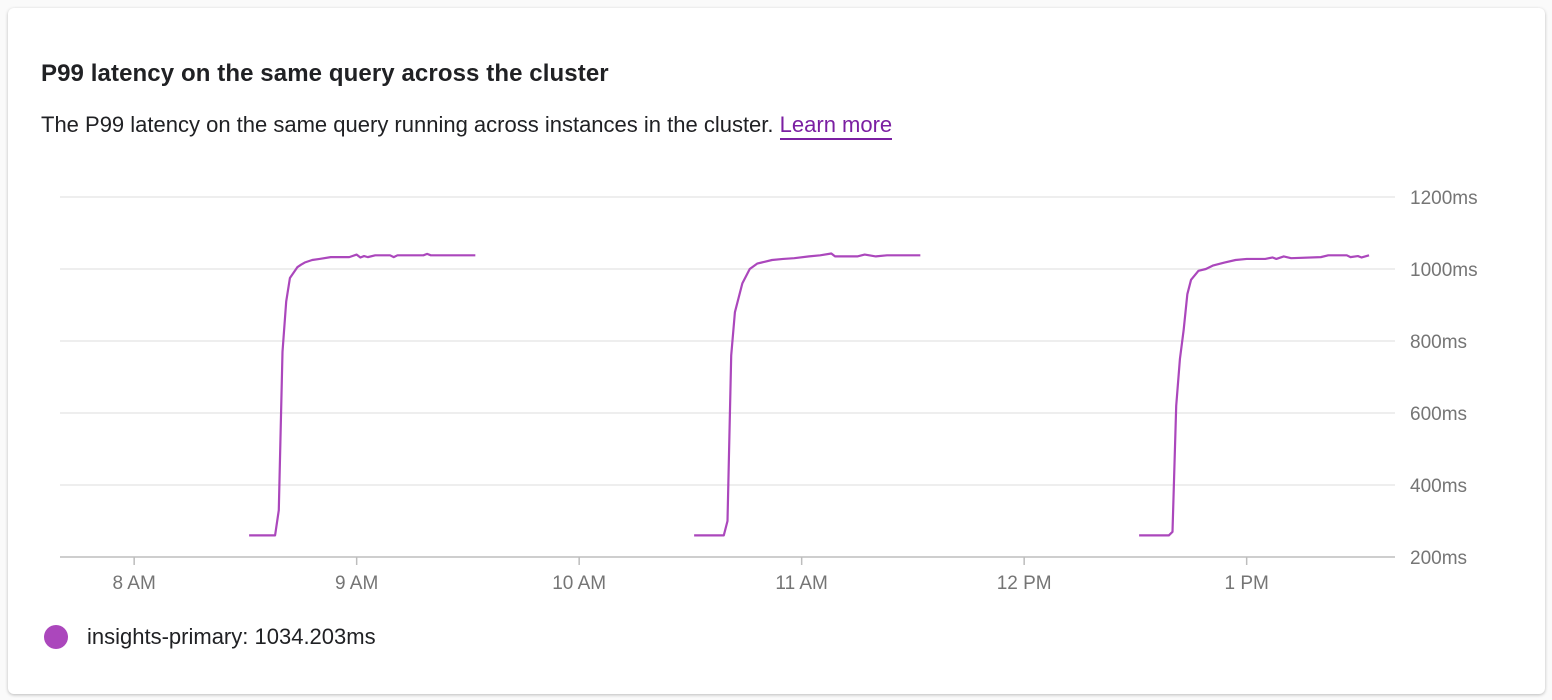 The width and height of the screenshot is (1552, 700). Describe the element at coordinates (1246, 583) in the screenshot. I see `x-tick-label: 1 PM` at that location.